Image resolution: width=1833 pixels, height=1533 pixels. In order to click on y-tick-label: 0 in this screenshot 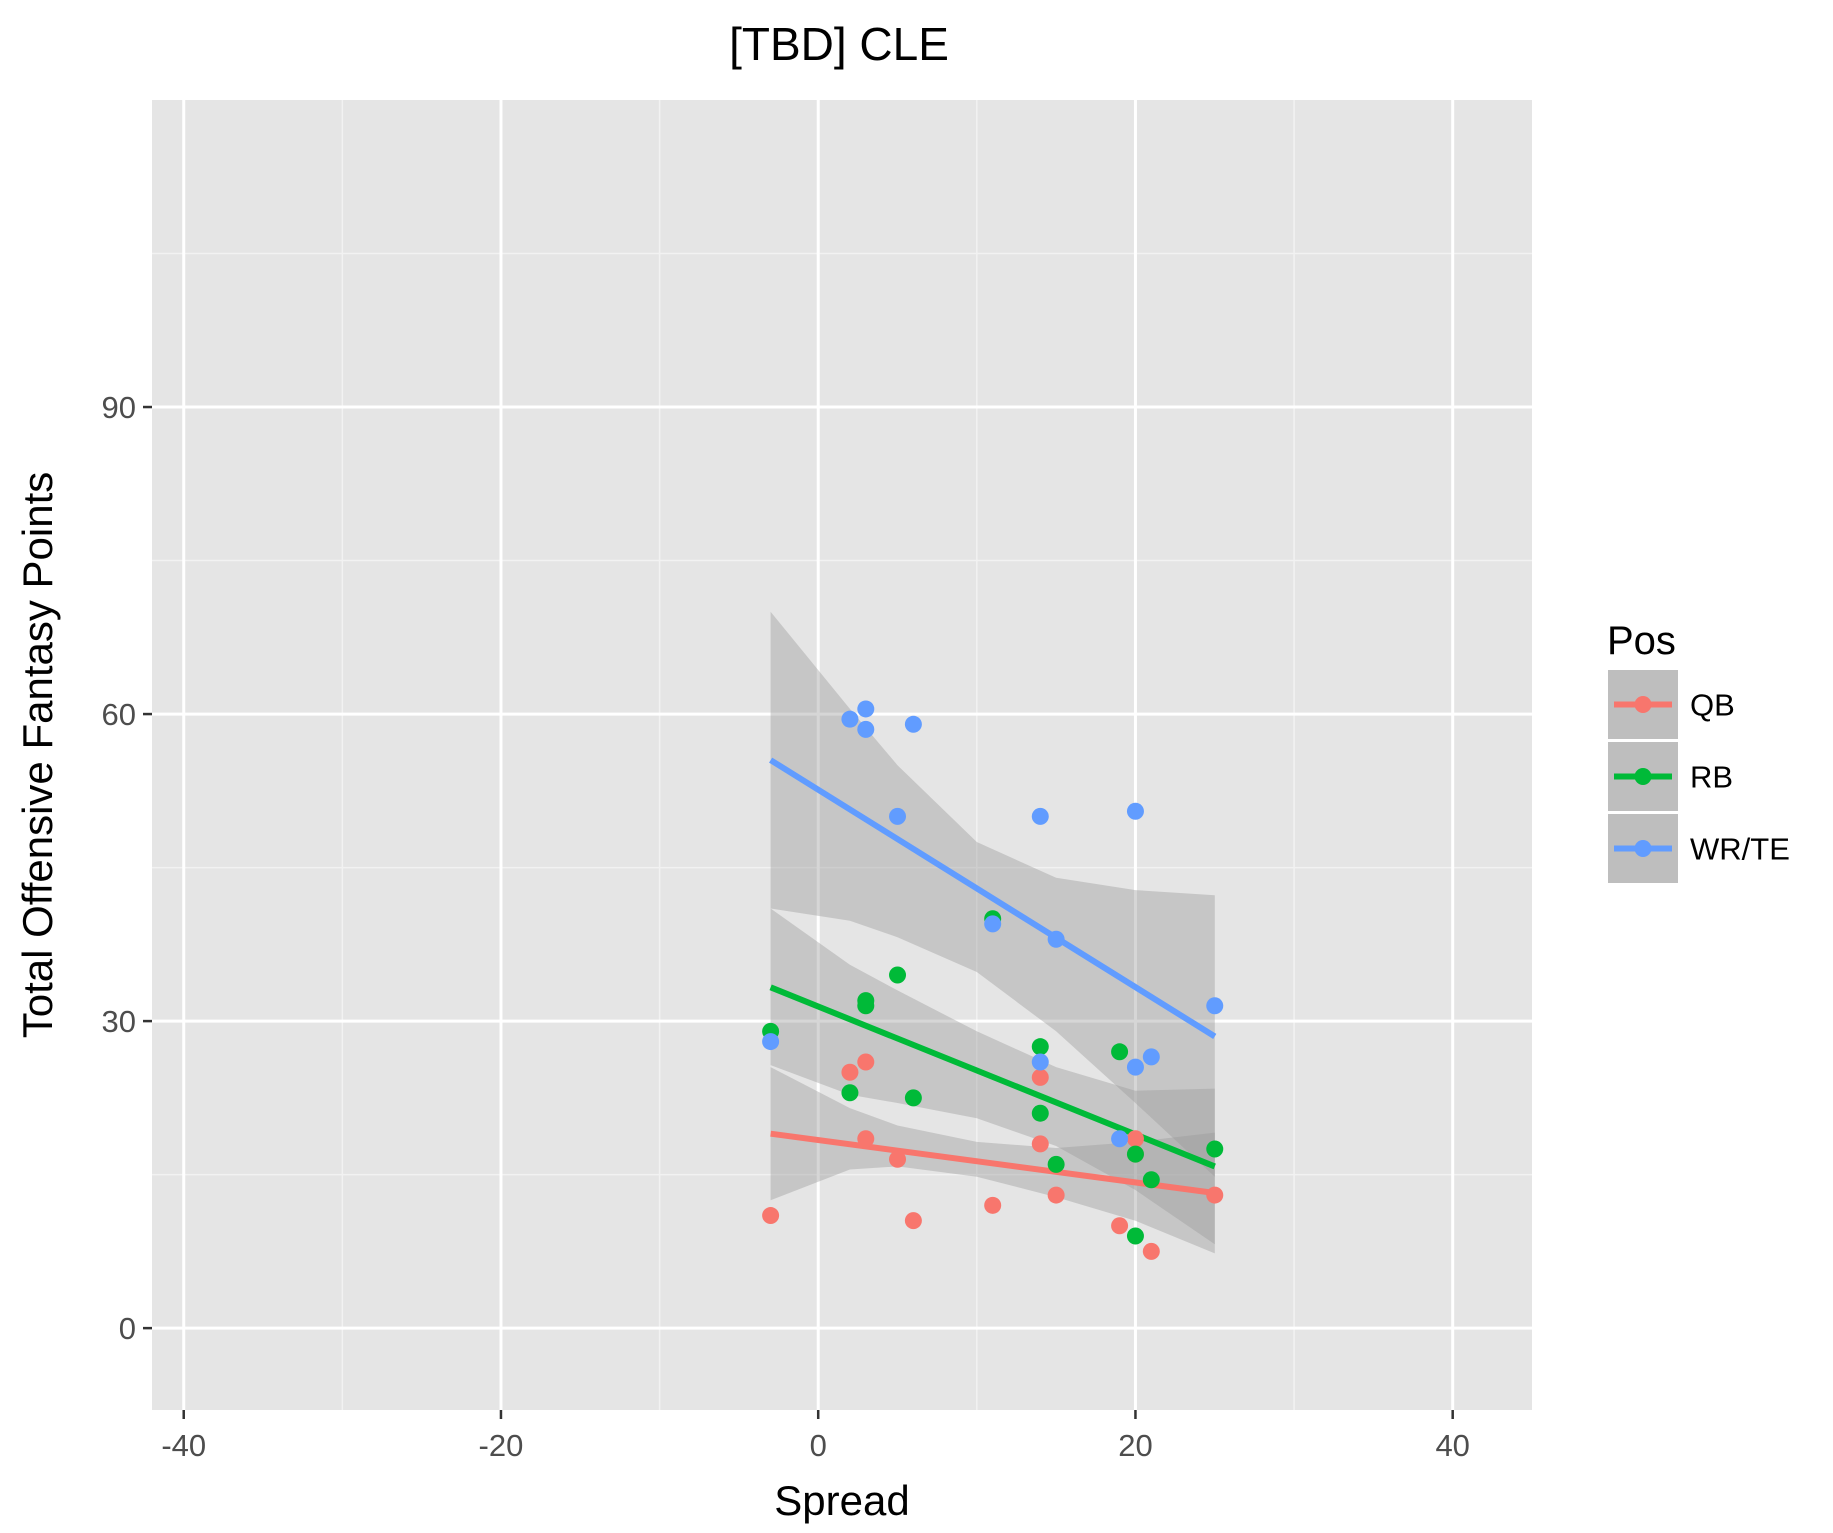, I will do `click(127, 1328)`.